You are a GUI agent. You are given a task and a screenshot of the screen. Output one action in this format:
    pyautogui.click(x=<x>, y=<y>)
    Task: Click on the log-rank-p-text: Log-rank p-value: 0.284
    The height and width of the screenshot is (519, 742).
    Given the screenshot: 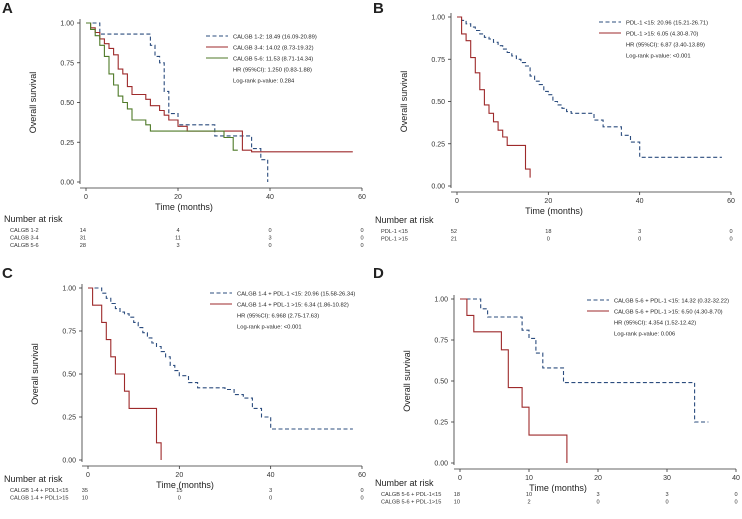 What is the action you would take?
    pyautogui.click(x=264, y=81)
    